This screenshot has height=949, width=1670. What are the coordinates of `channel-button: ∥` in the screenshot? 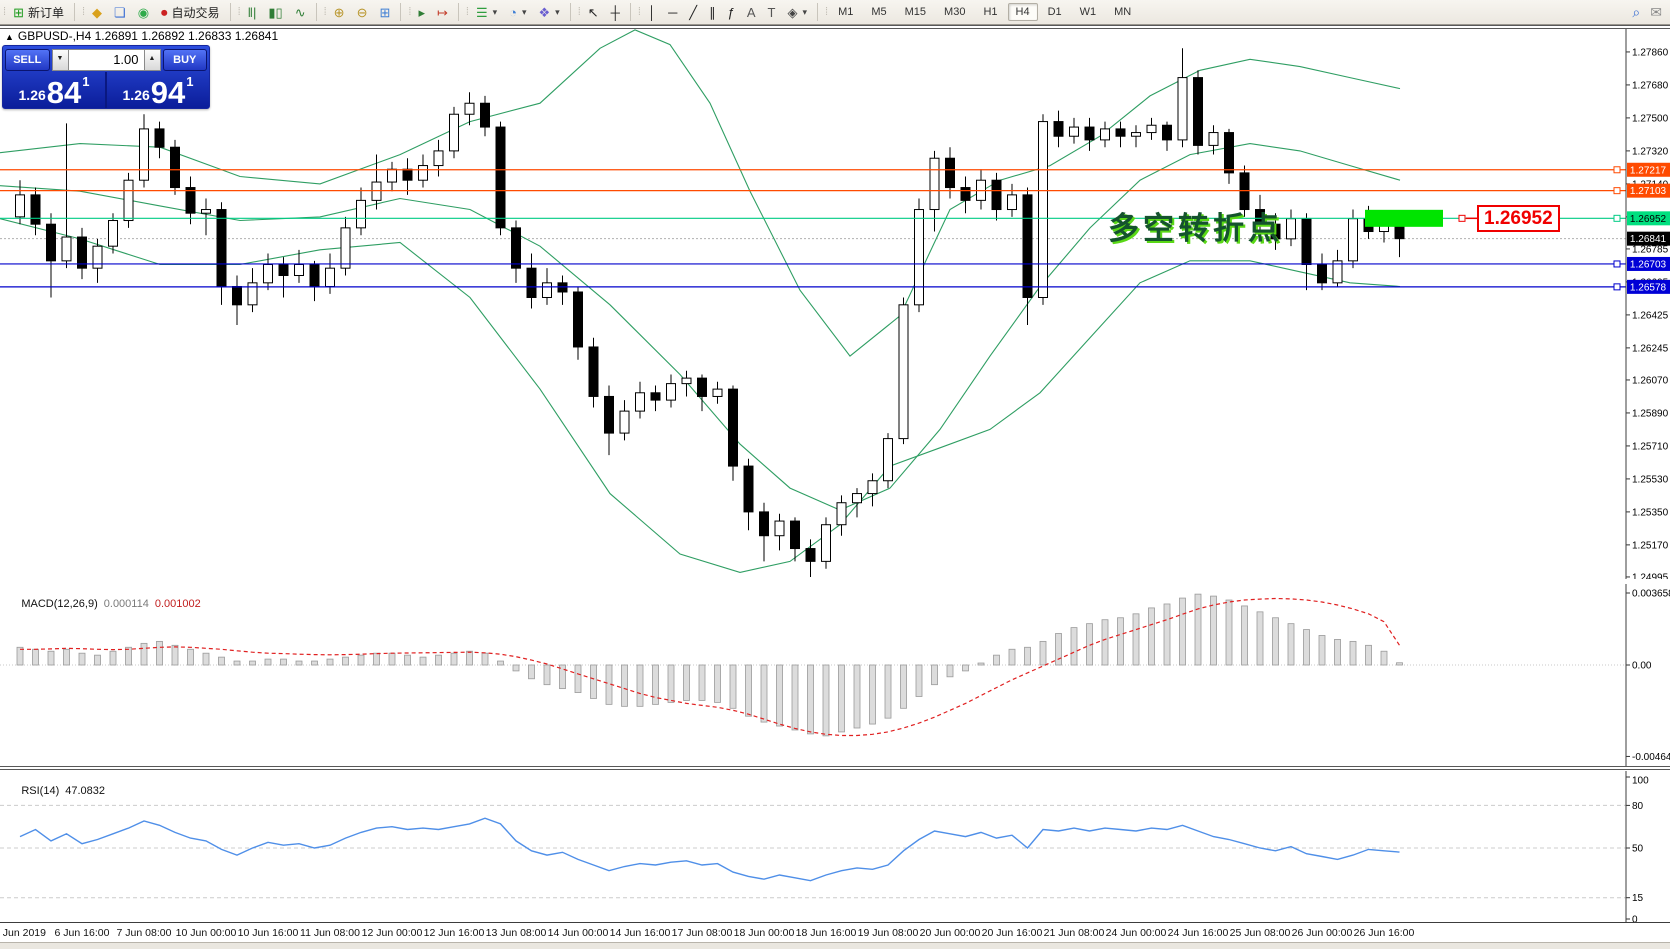 It's located at (712, 12).